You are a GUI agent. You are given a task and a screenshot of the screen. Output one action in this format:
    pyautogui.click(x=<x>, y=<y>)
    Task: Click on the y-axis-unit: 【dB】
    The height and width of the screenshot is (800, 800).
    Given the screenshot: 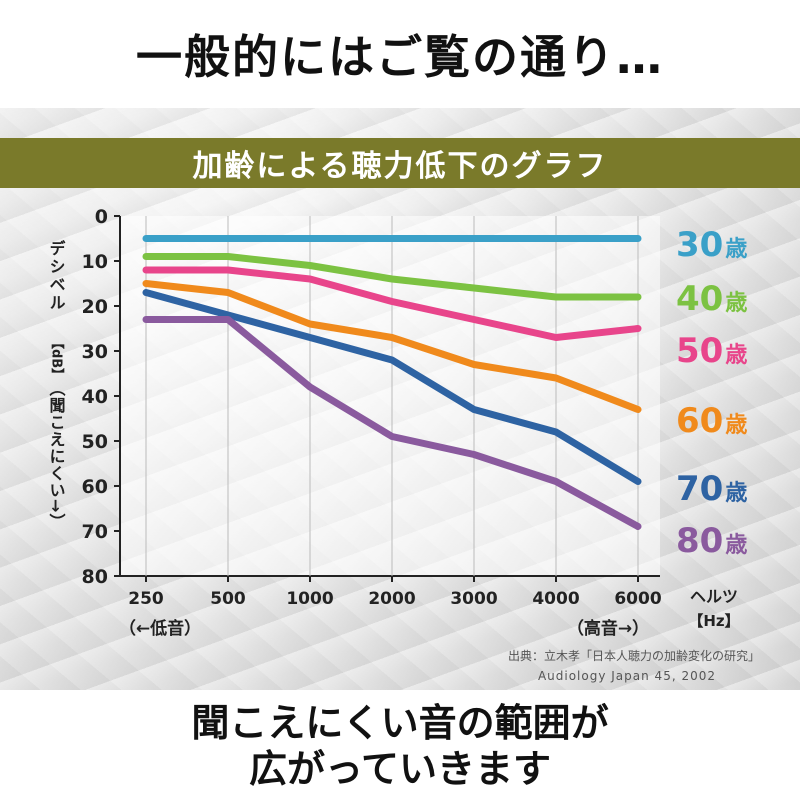 What is the action you would take?
    pyautogui.click(x=57, y=358)
    